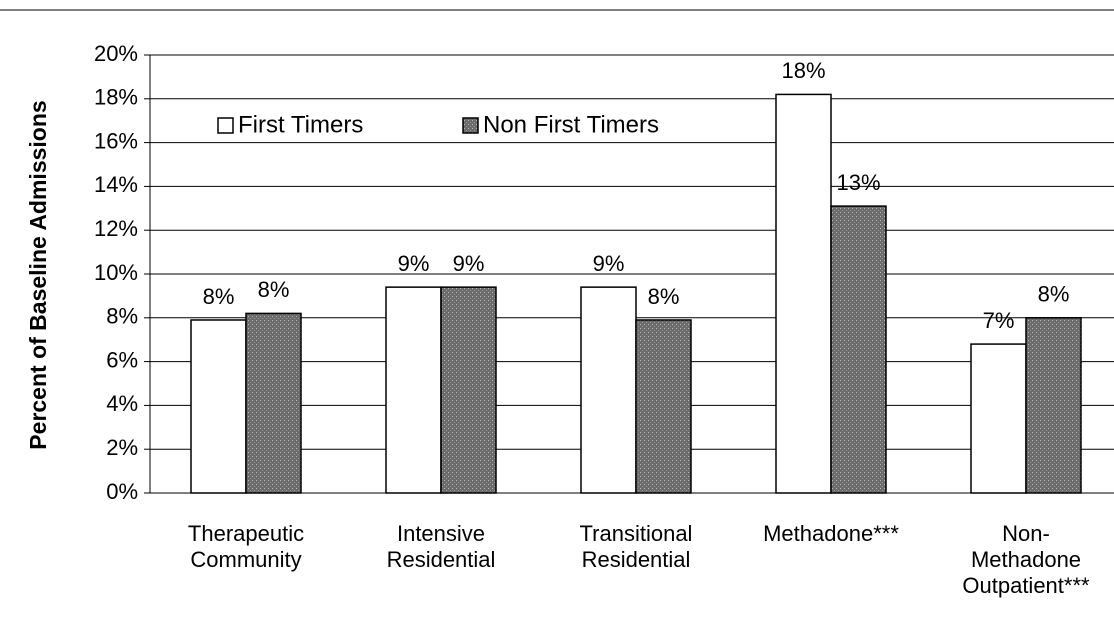 This screenshot has width=1114, height=626. I want to click on value-label: 18%, so click(803, 70).